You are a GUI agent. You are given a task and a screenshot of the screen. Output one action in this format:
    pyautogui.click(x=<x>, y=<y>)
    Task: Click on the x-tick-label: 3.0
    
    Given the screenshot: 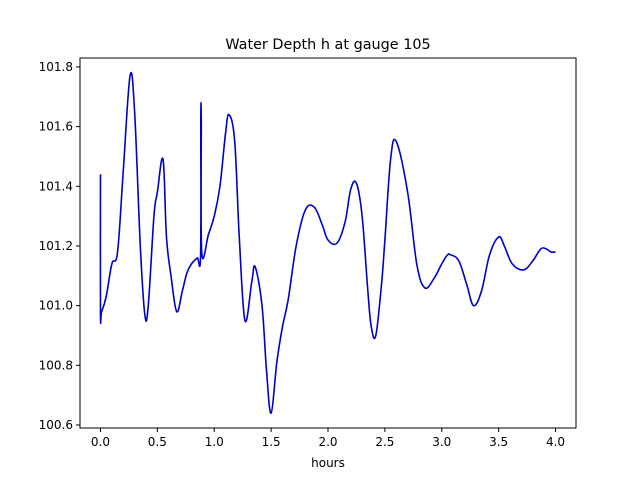 What is the action you would take?
    pyautogui.click(x=441, y=442)
    